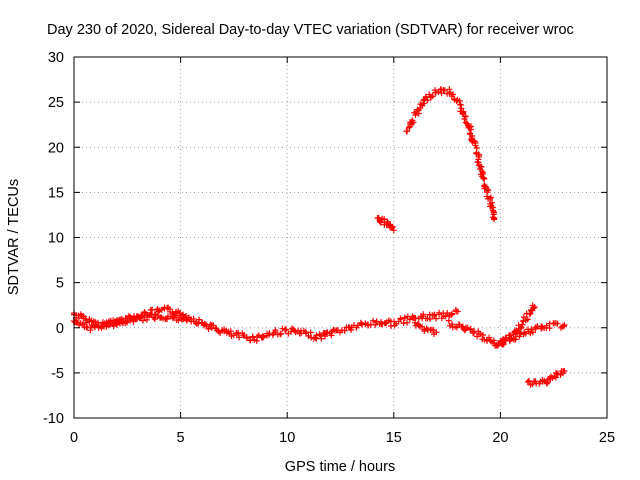  What do you see at coordinates (60, 329) in the screenshot?
I see `y-tick-label: 0` at bounding box center [60, 329].